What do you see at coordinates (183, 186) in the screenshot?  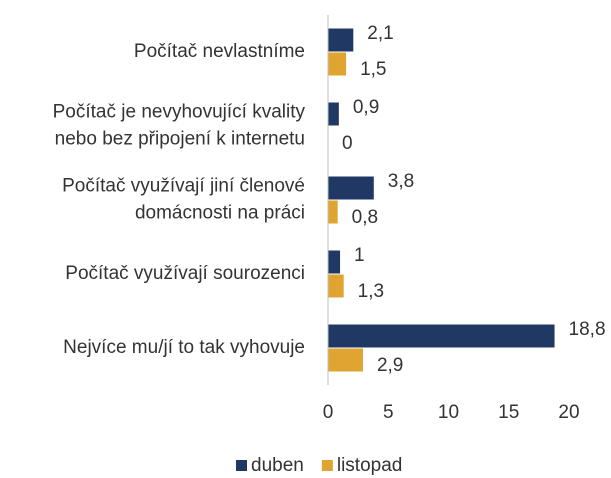 I see `category-label: Počítač využívají jiní členové` at bounding box center [183, 186].